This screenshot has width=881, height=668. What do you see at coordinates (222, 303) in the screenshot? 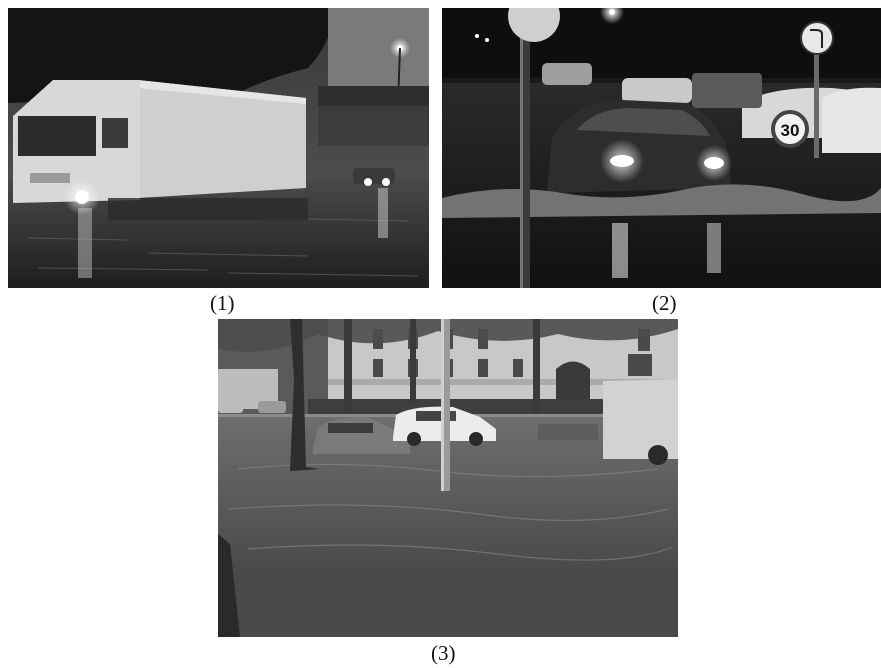
I see `caption-1: (1)` at bounding box center [222, 303].